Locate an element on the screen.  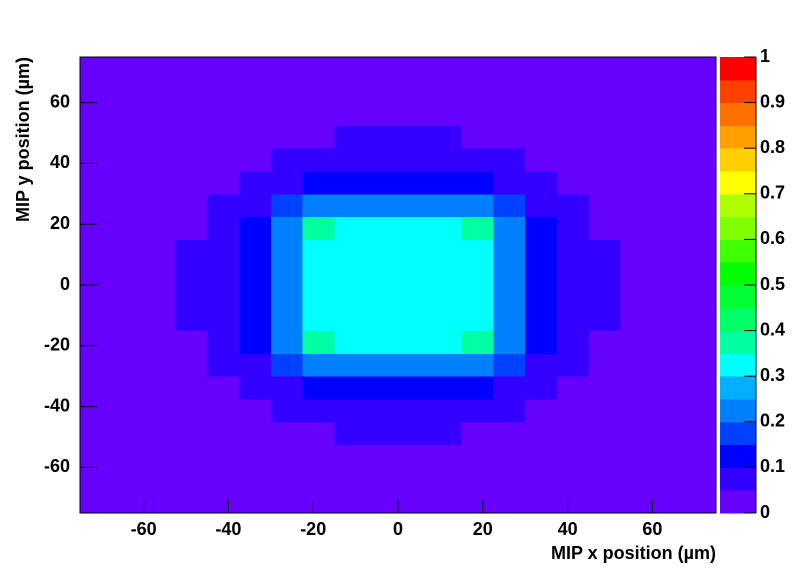
y-tick-label: 60 is located at coordinates (60, 101).